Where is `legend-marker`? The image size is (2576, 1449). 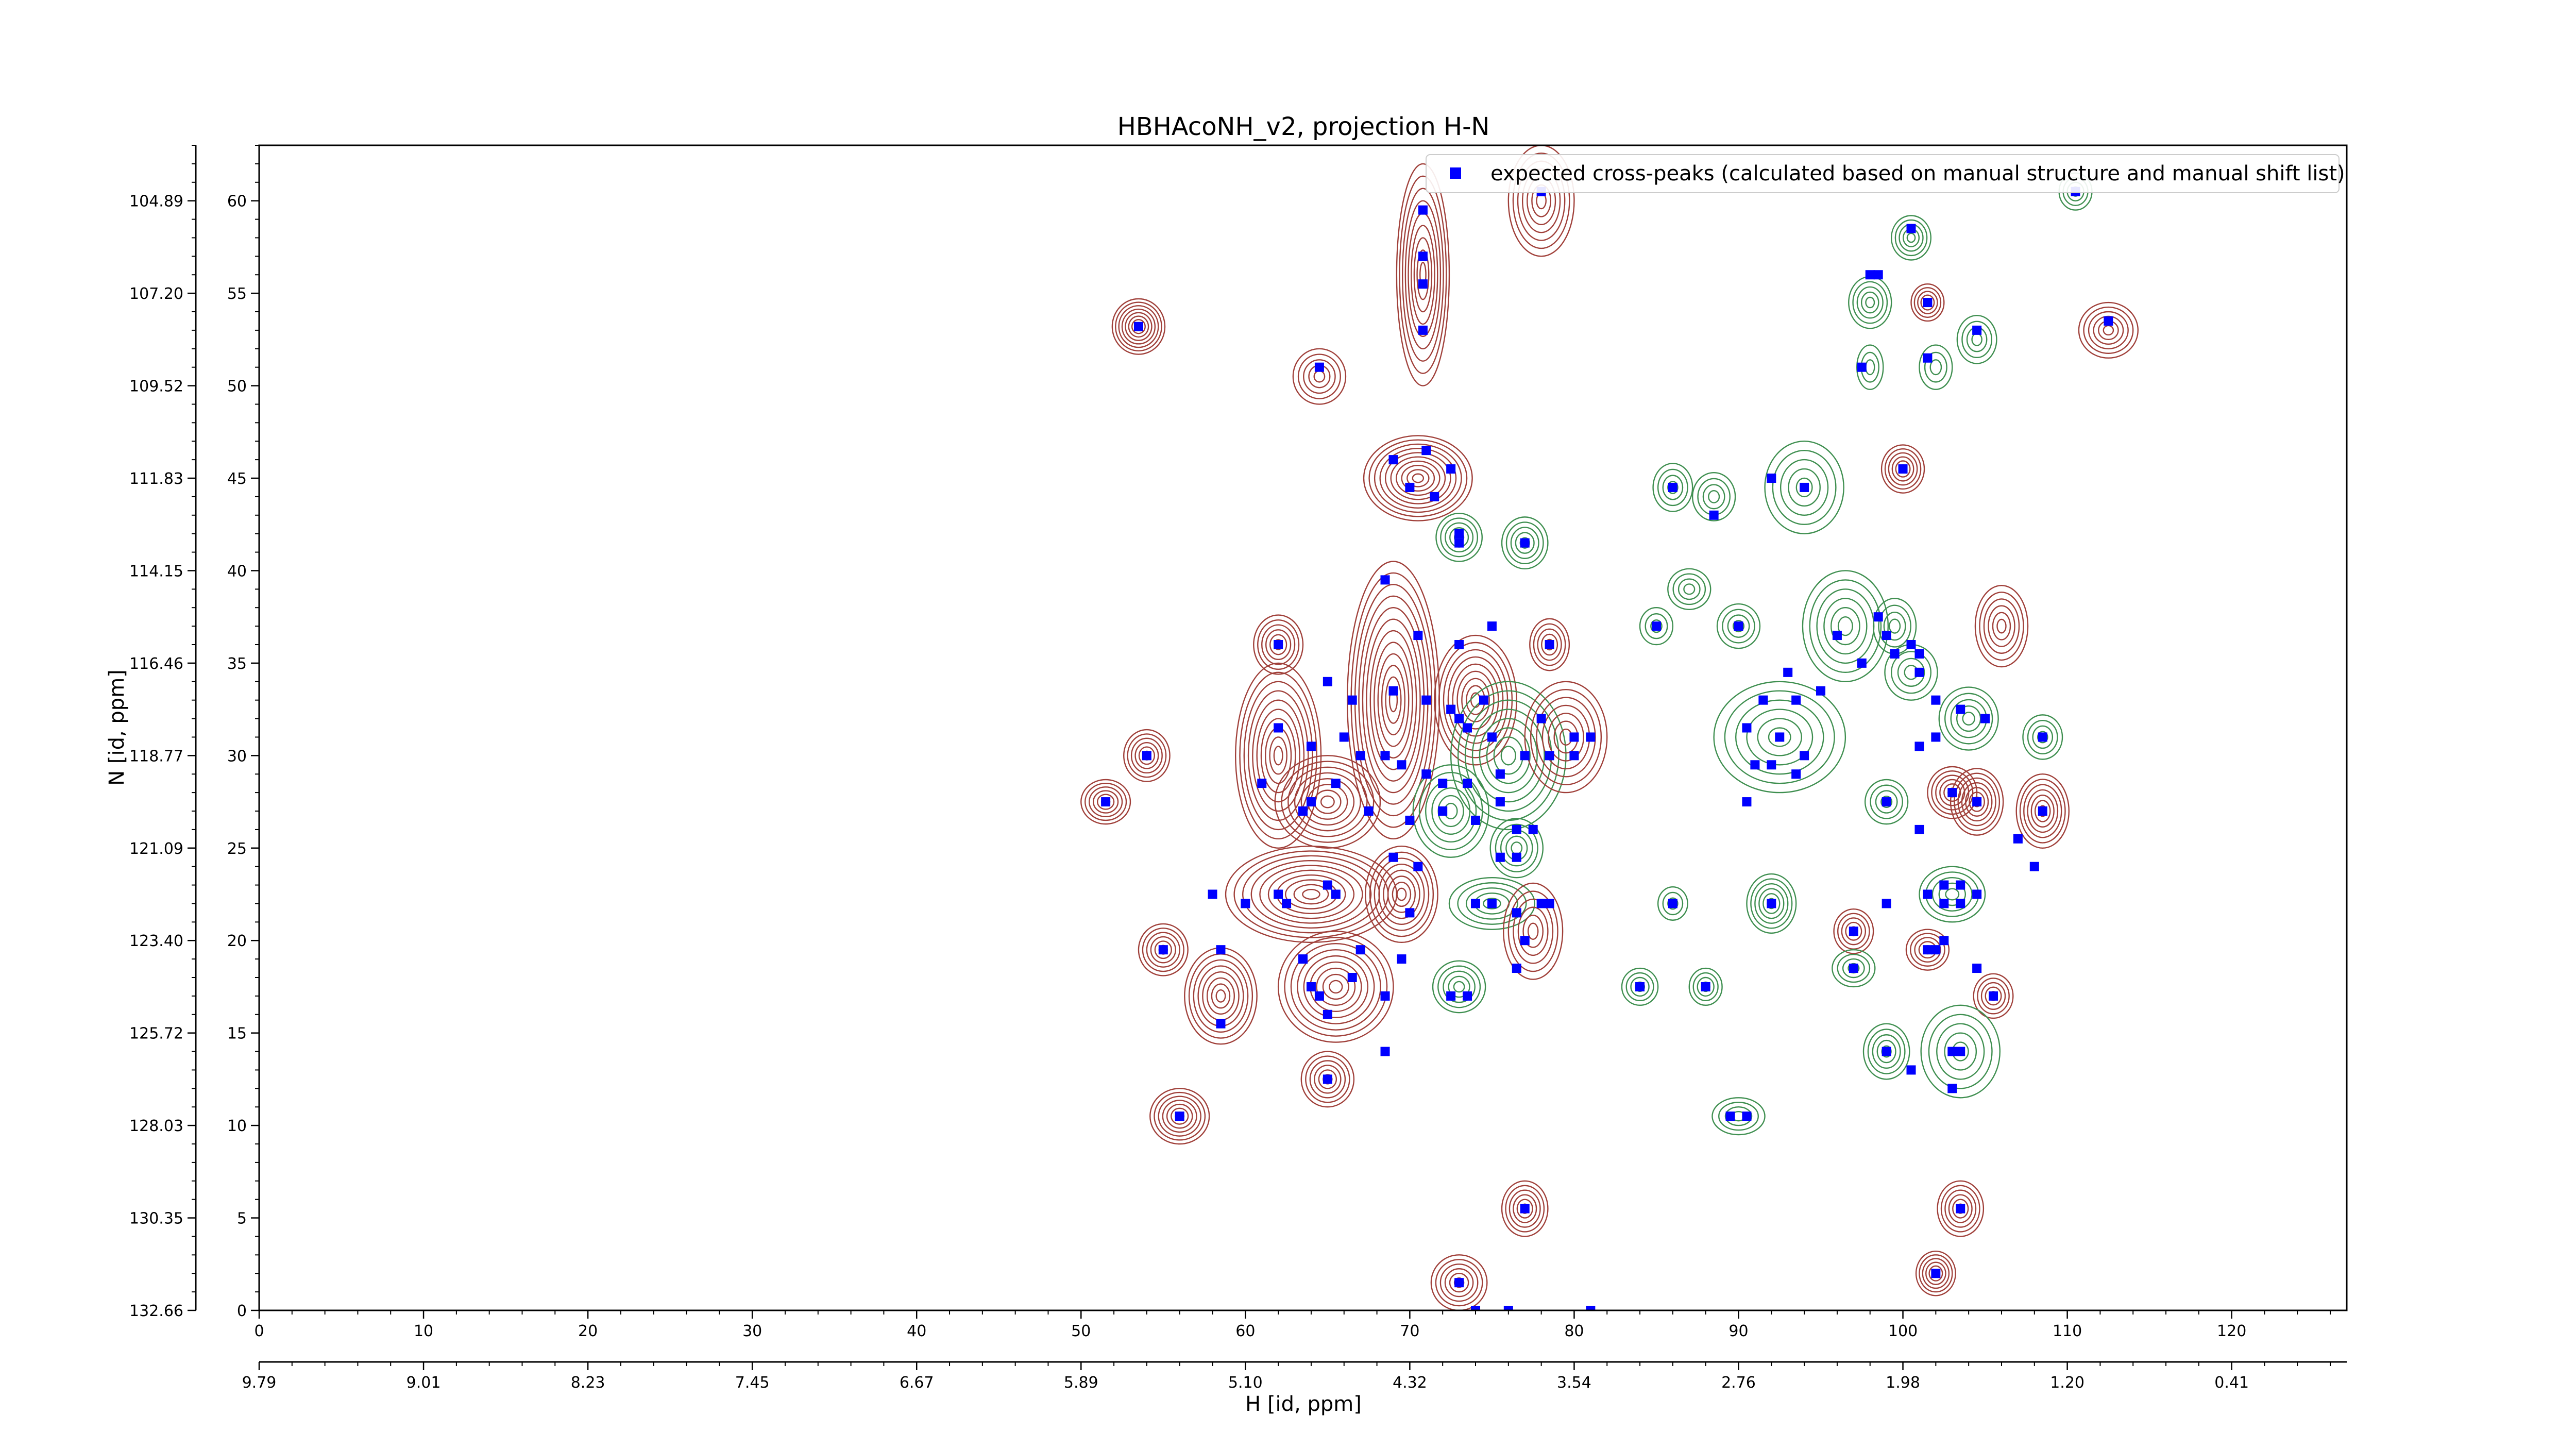
legend-marker is located at coordinates (1455, 173).